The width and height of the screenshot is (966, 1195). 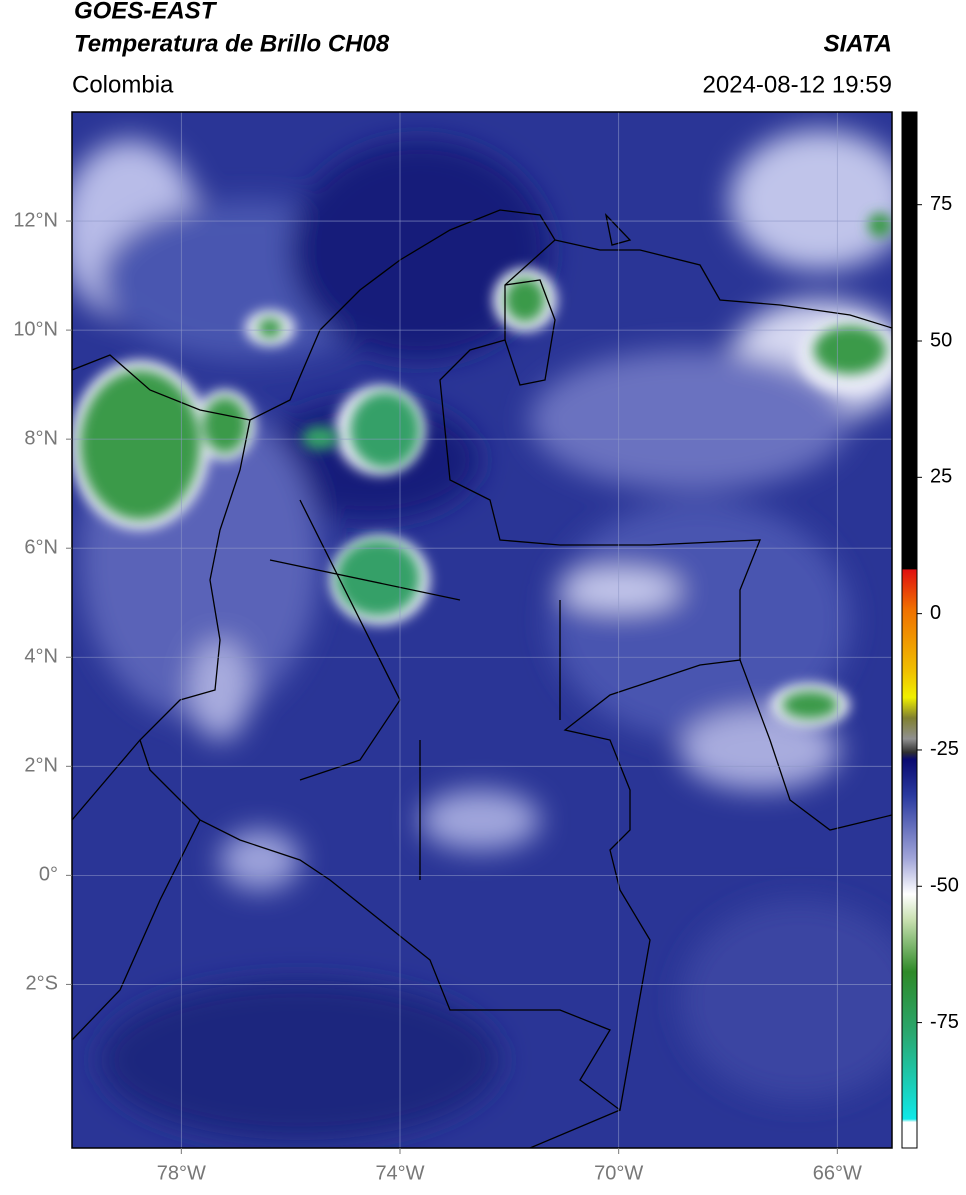 I want to click on datetime: 2024-08-12 19:59, so click(x=798, y=84).